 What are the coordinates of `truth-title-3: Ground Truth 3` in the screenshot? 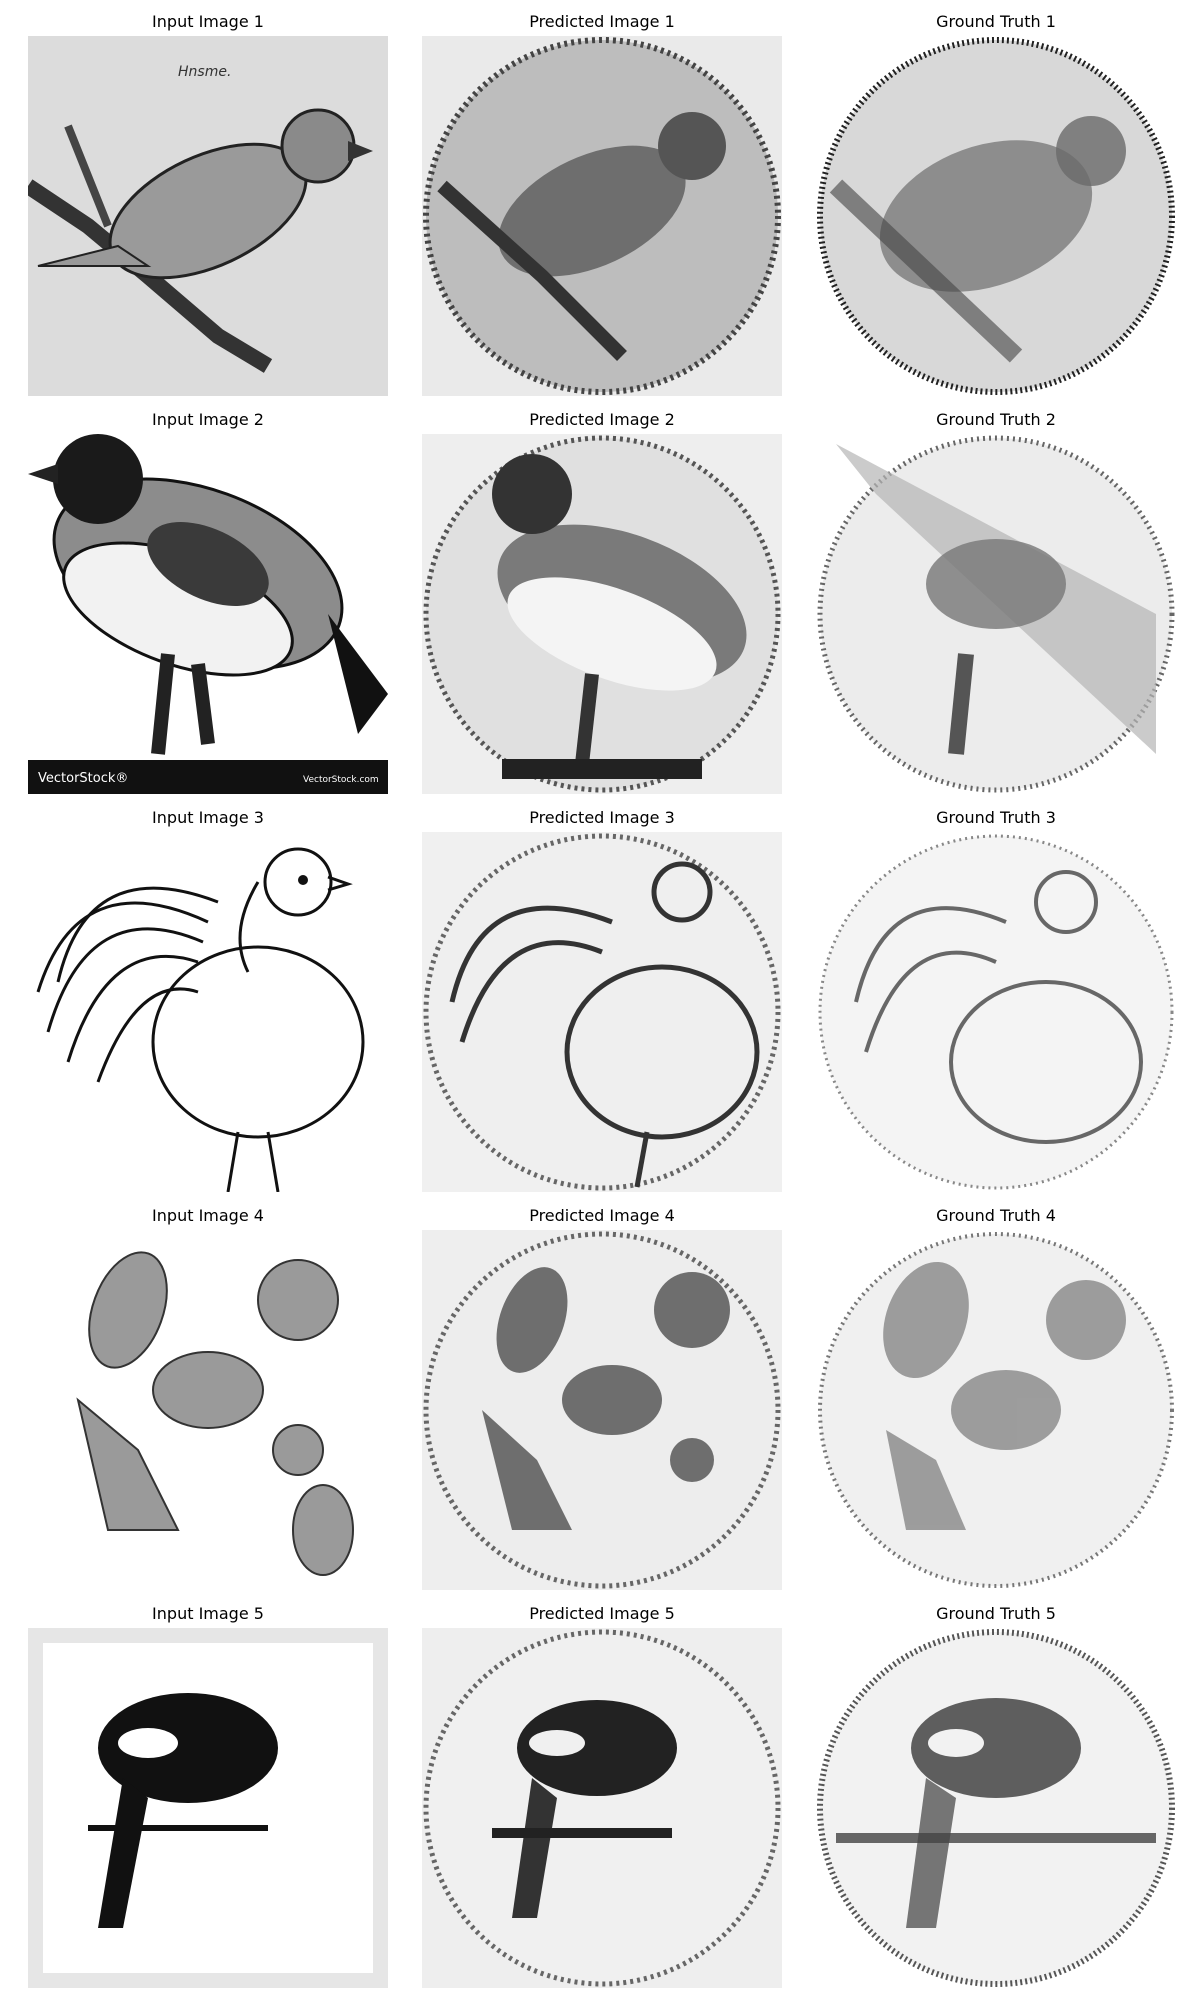 It's located at (996, 817).